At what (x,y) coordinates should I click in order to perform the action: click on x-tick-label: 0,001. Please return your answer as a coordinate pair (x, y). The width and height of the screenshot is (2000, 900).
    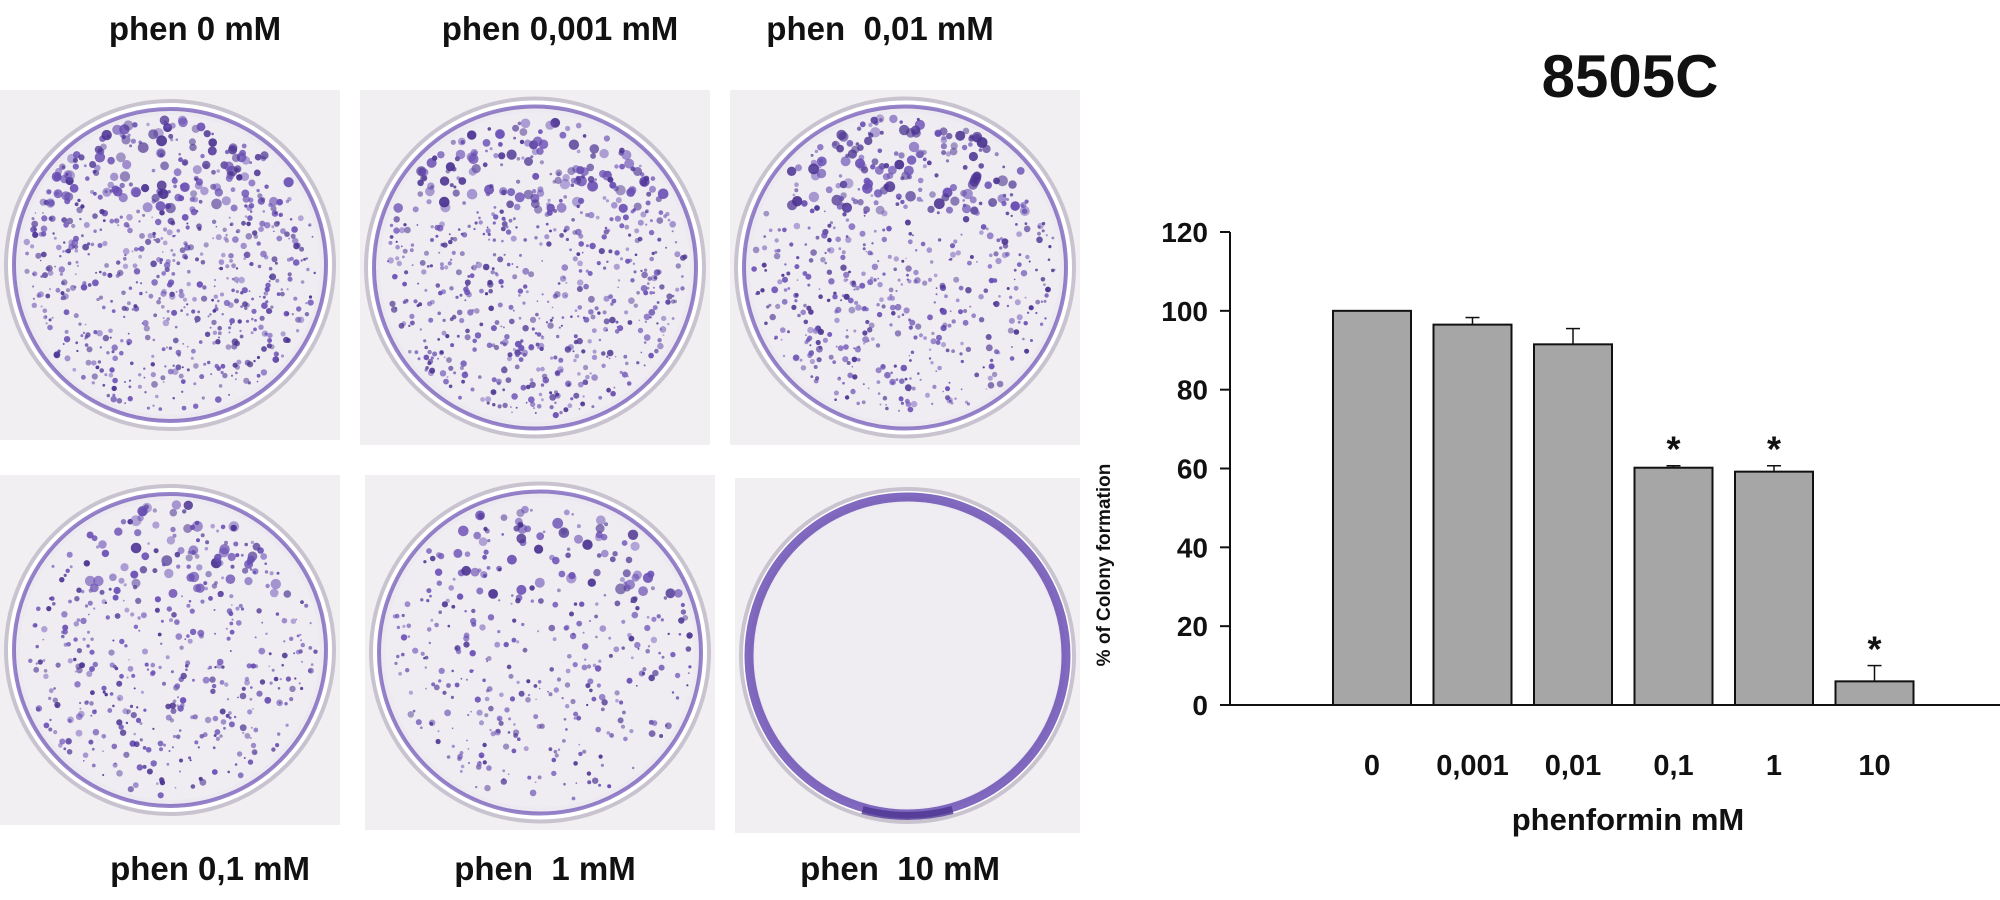
    Looking at the image, I should click on (1472, 766).